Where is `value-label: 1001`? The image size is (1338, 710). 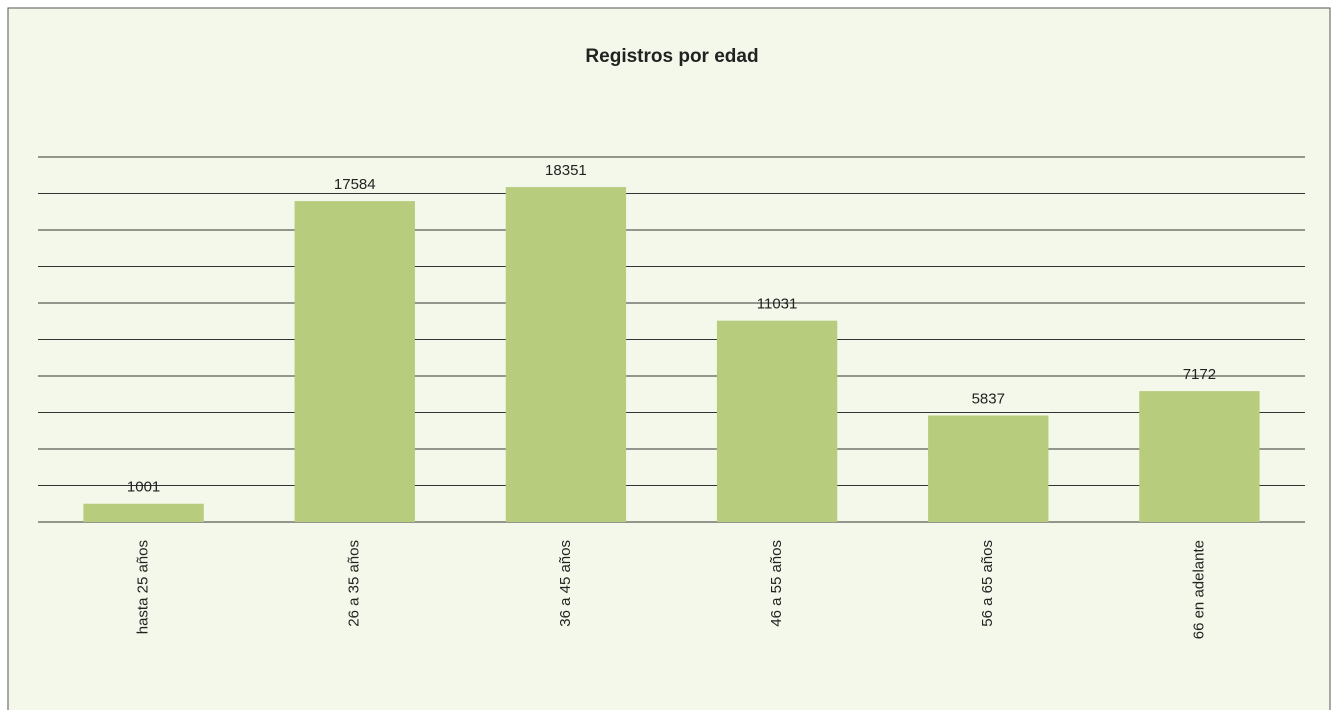
value-label: 1001 is located at coordinates (143, 487).